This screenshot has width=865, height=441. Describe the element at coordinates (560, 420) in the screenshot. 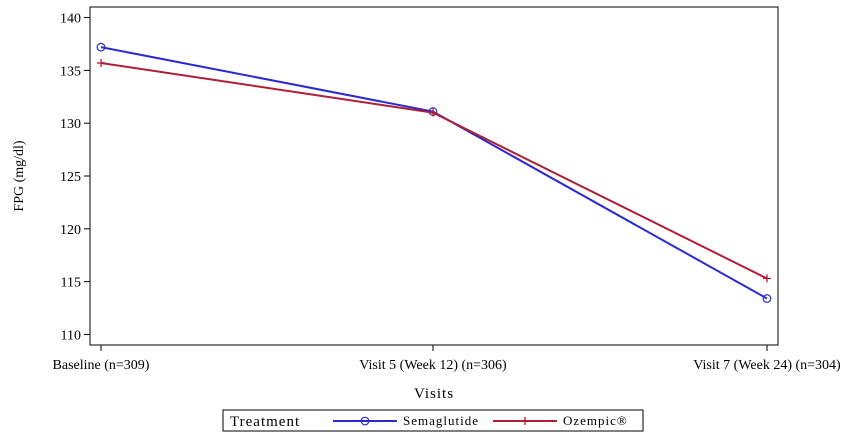

I see `legend-item-2: Ozempic®` at that location.